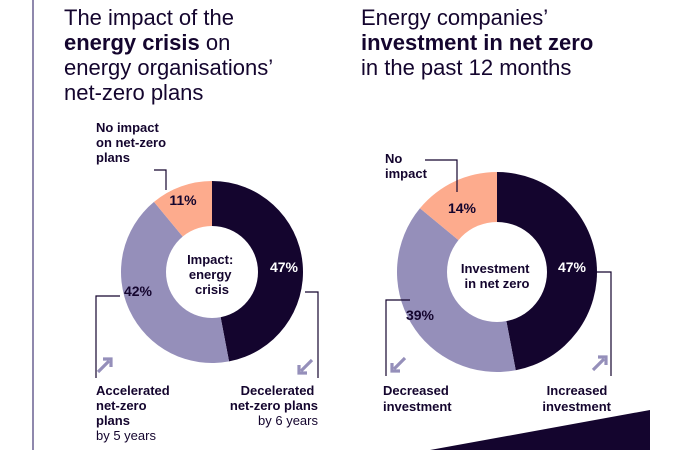  Describe the element at coordinates (160, 179) in the screenshot. I see `chart1-no-impact-leader` at that location.